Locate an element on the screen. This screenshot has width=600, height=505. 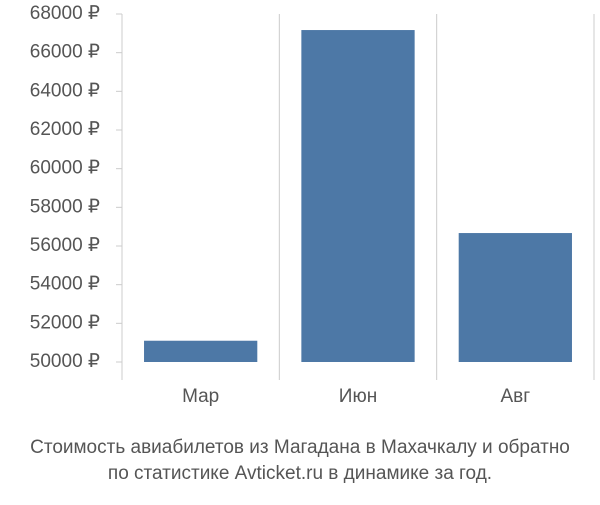
y-tick-label: 68000 ₽ is located at coordinates (65, 13).